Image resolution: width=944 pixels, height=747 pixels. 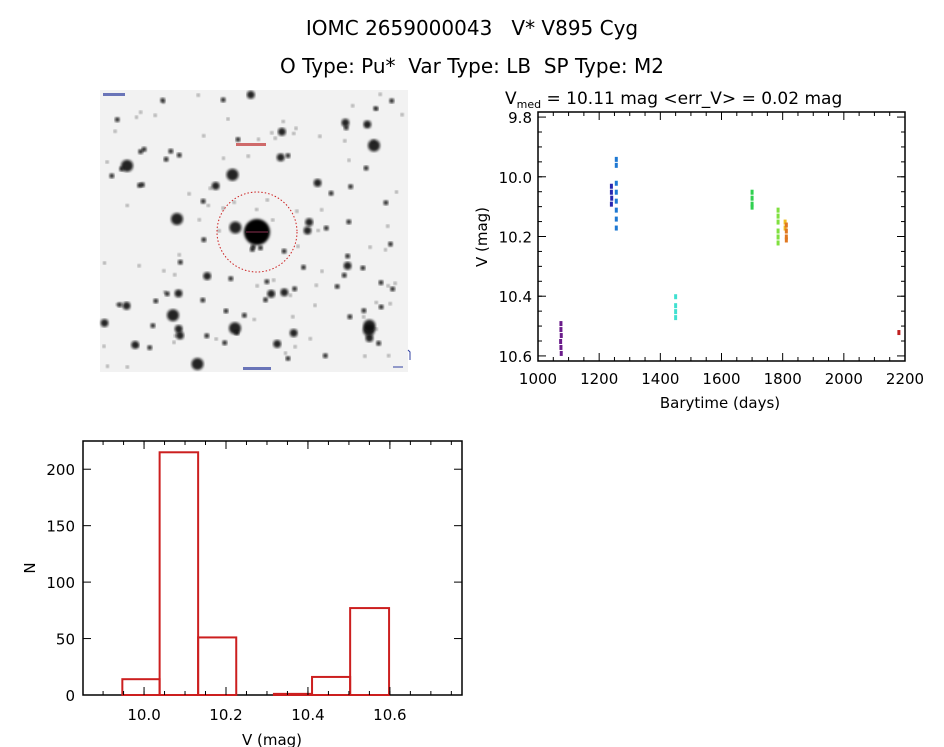 What do you see at coordinates (65, 640) in the screenshot?
I see `y-tick-label: 50` at bounding box center [65, 640].